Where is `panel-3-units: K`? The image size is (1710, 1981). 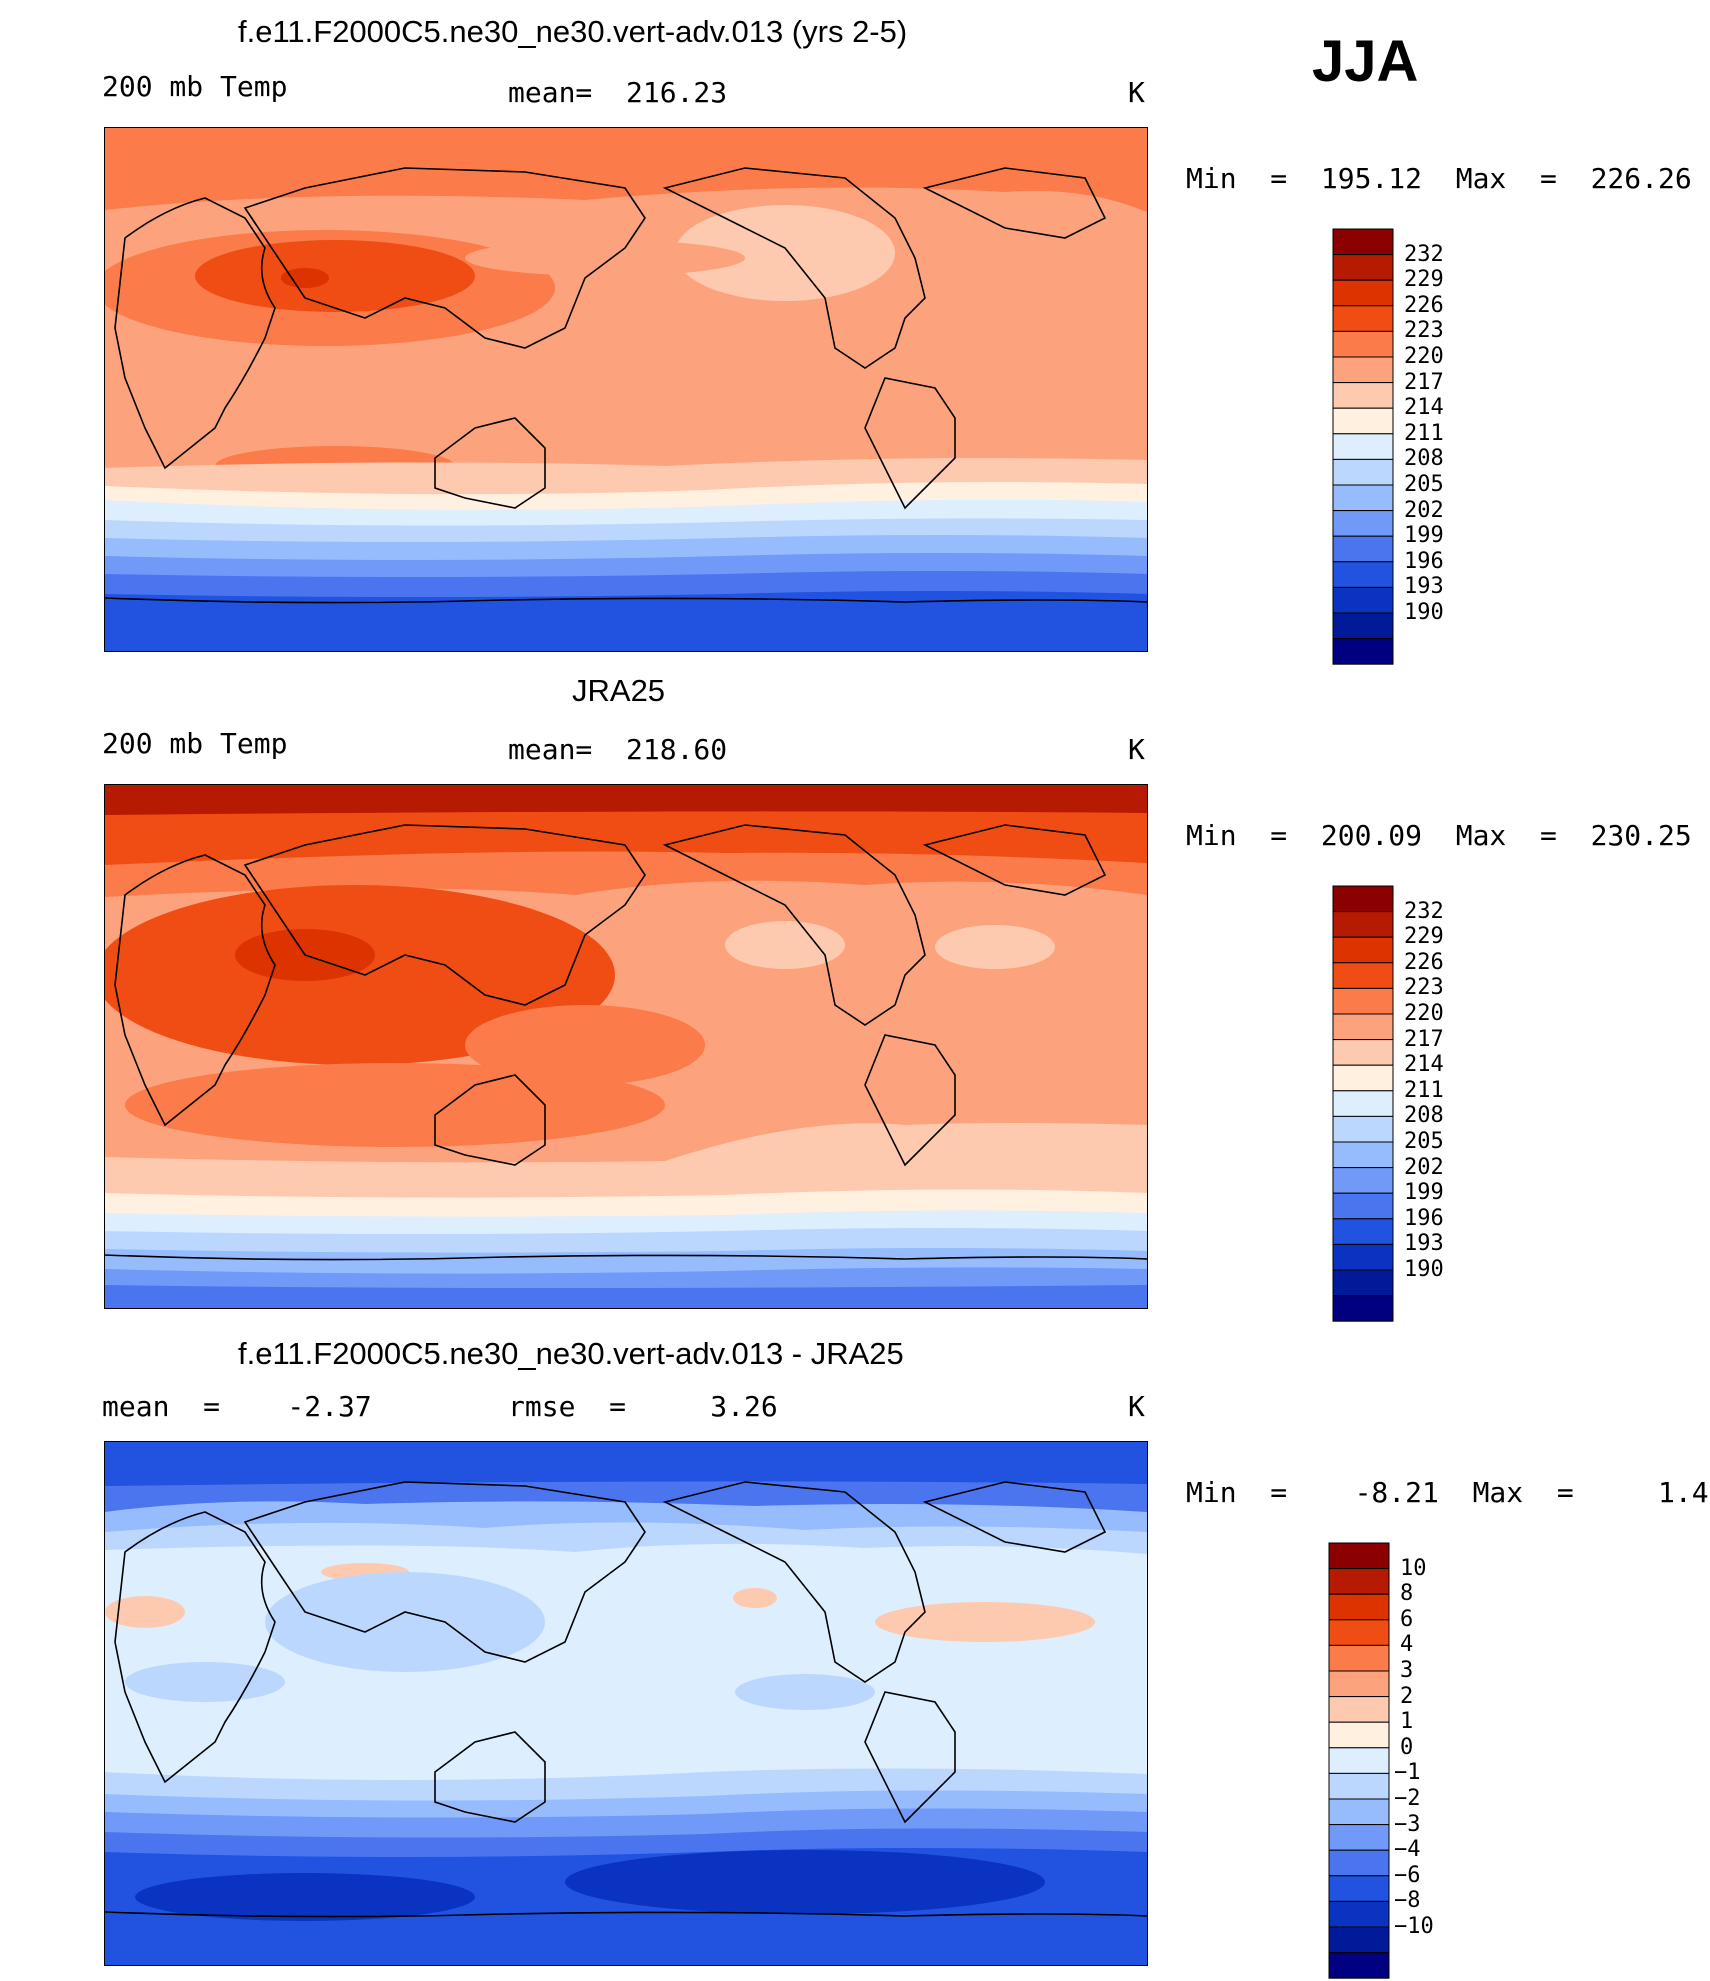 panel-3-units: K is located at coordinates (1136, 1406).